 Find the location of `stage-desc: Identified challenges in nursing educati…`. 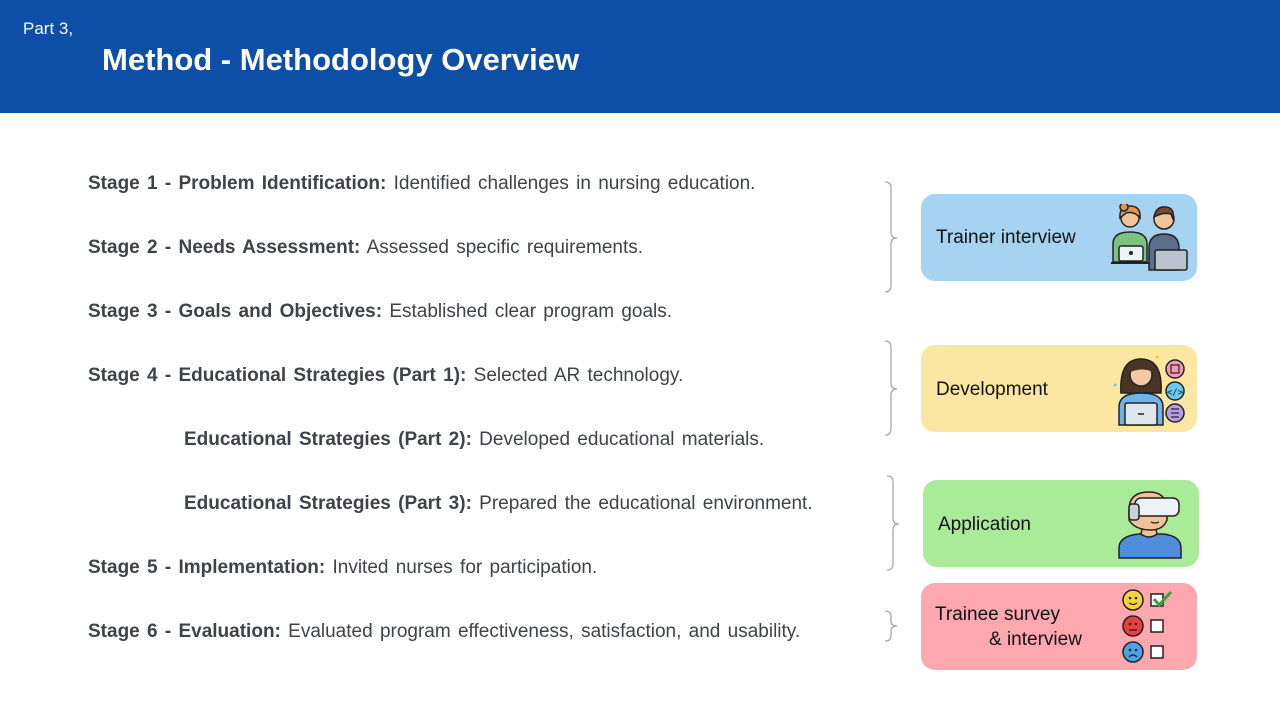

stage-desc: Identified challenges in nursing educati… is located at coordinates (571, 183).